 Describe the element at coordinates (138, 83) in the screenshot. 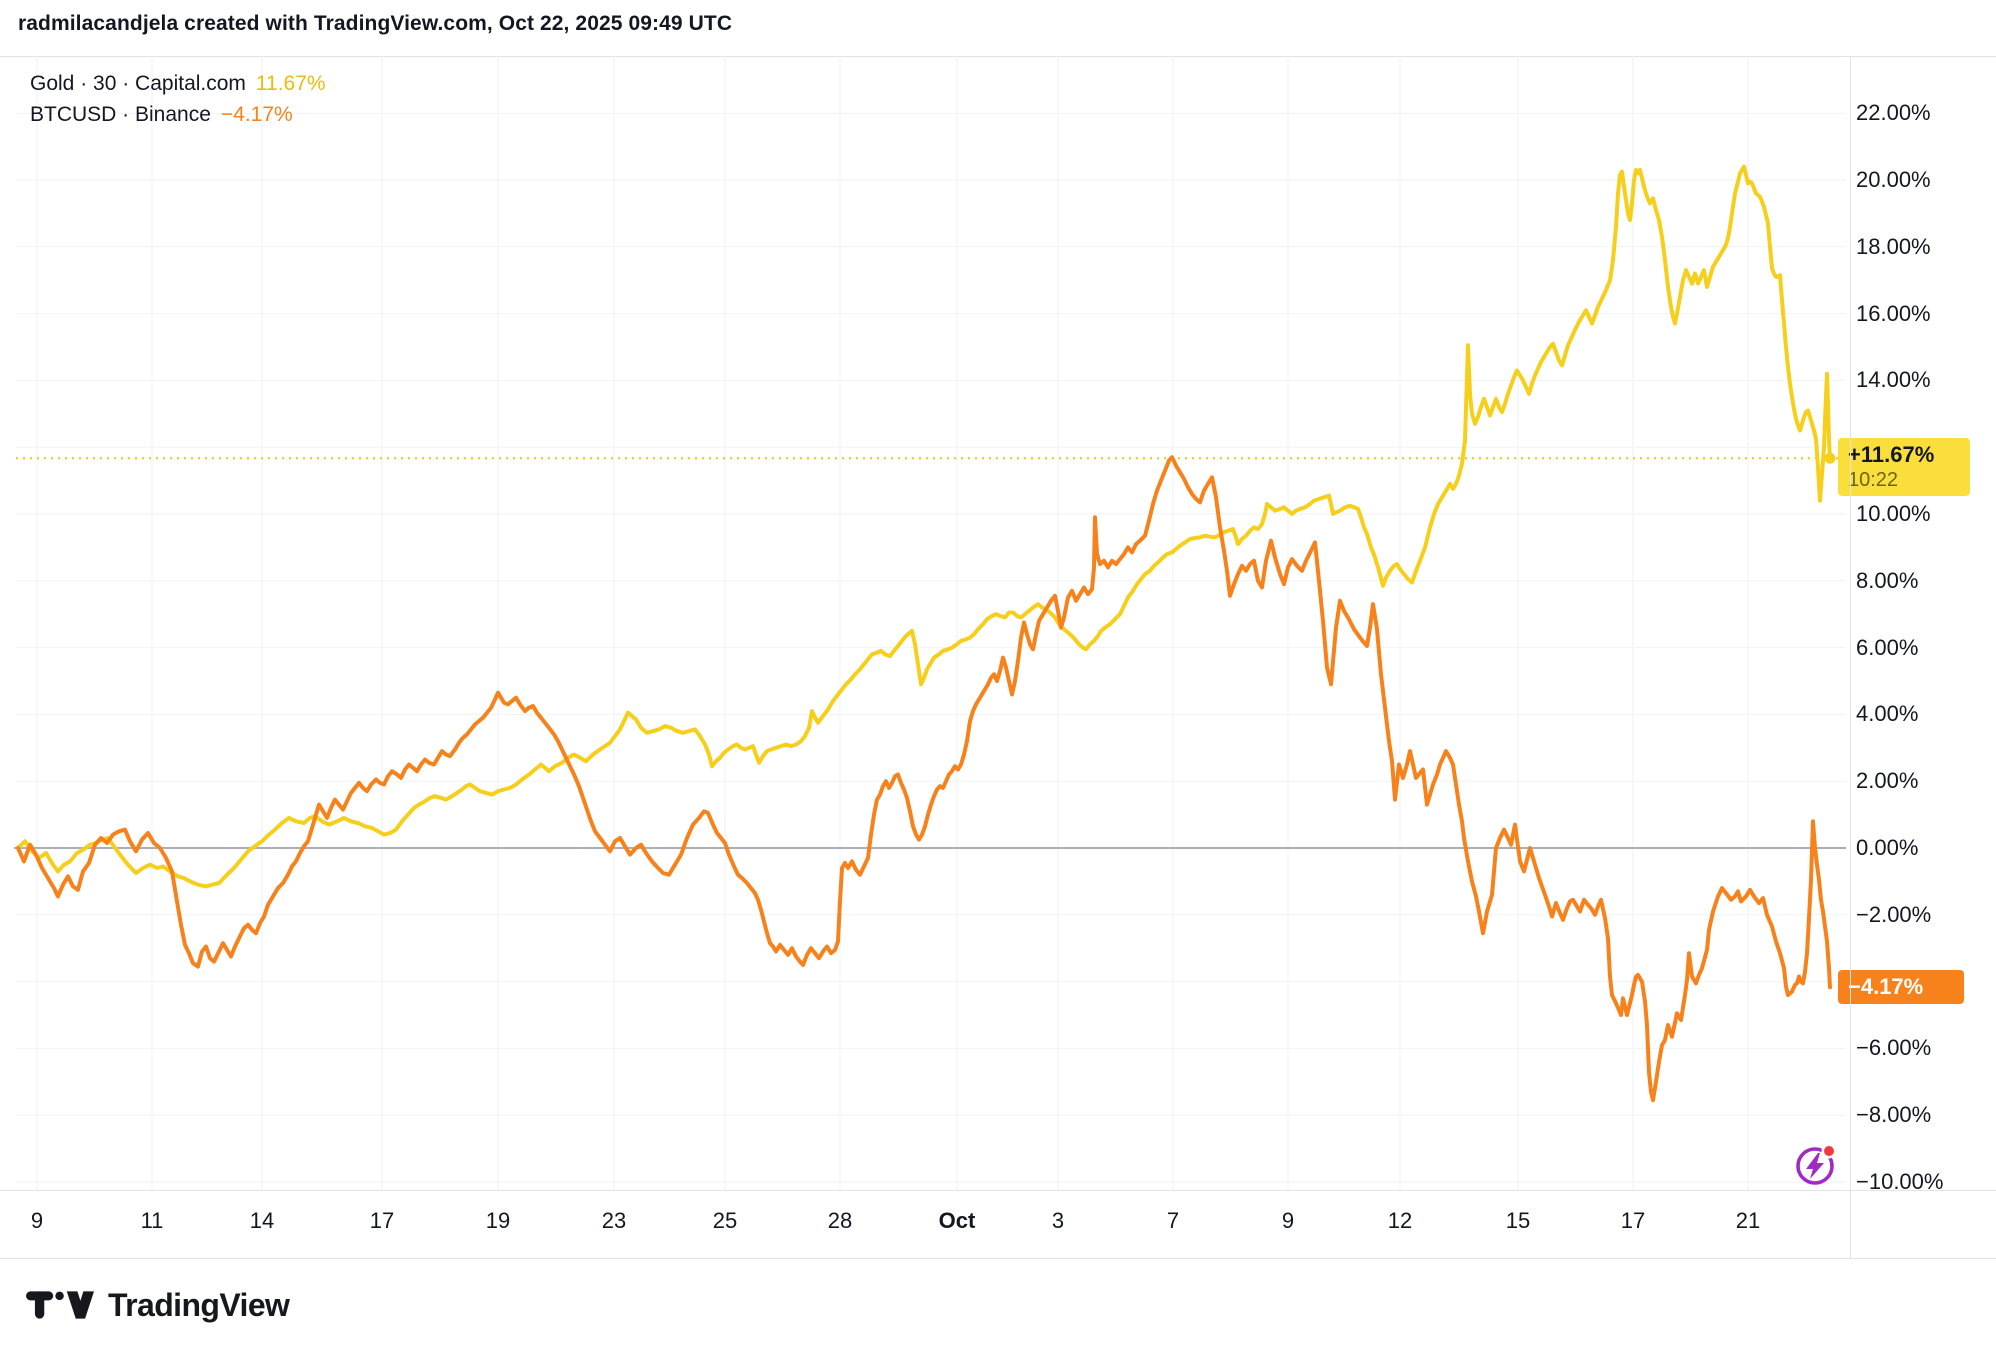

I see `legend-label-gold: Gold · 30 · Capital.com` at that location.